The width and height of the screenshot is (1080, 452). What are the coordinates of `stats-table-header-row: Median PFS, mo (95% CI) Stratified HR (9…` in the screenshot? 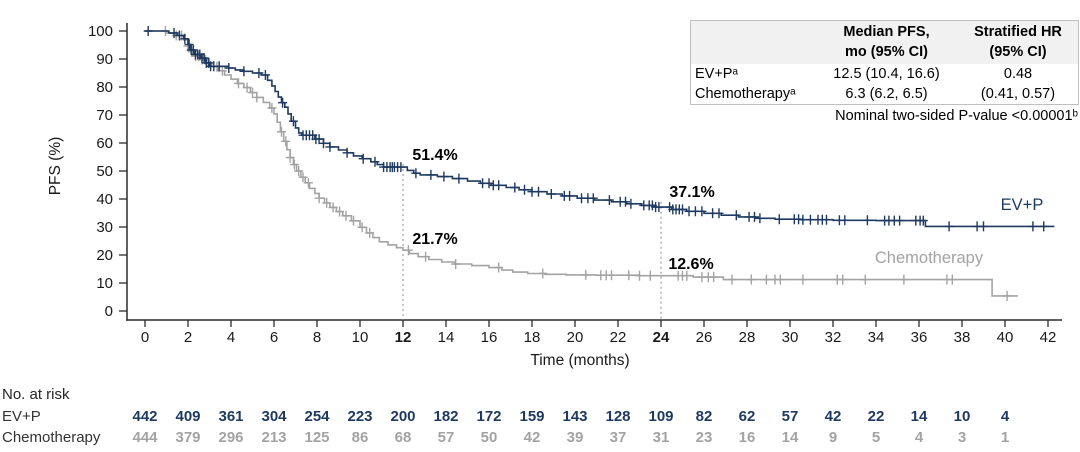 It's located at (884, 42).